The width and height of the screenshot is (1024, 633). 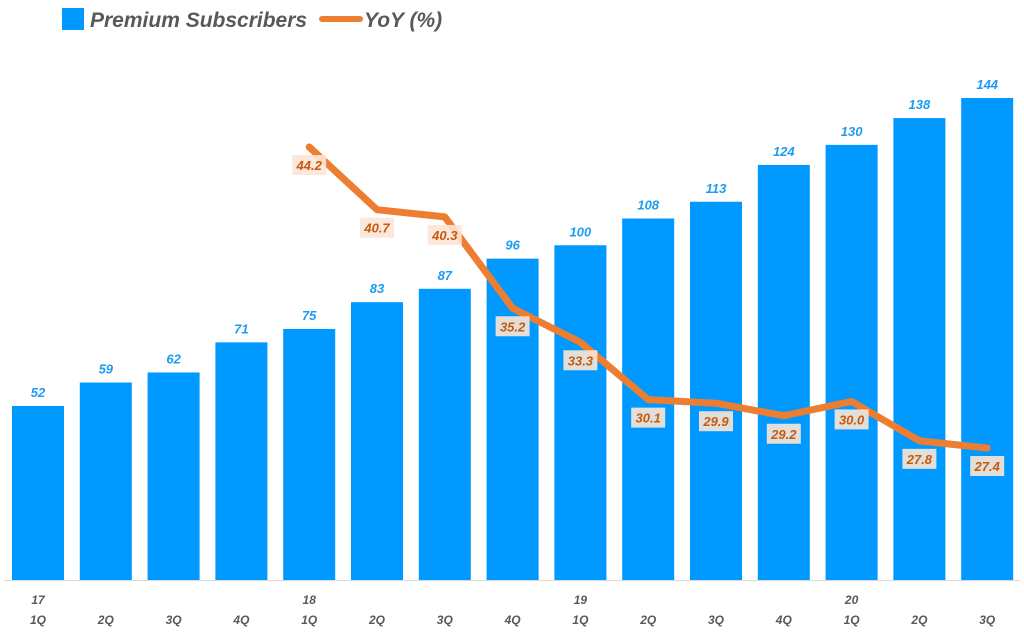 I want to click on legend: Premium Subscribers YoY (%), so click(x=252, y=20).